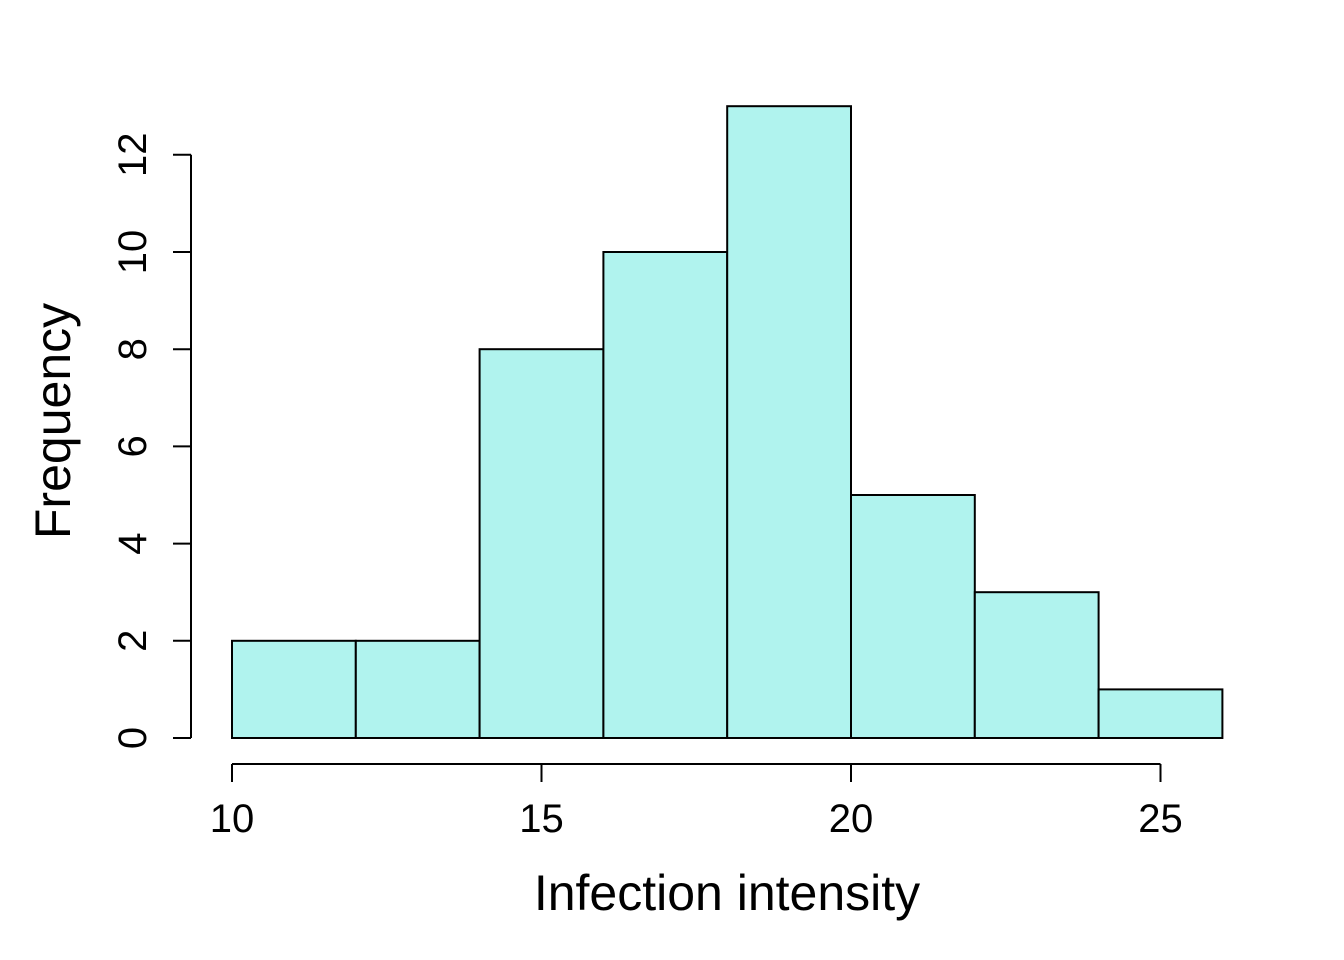  I want to click on x-axis: 10 15 20 25, so click(696, 802).